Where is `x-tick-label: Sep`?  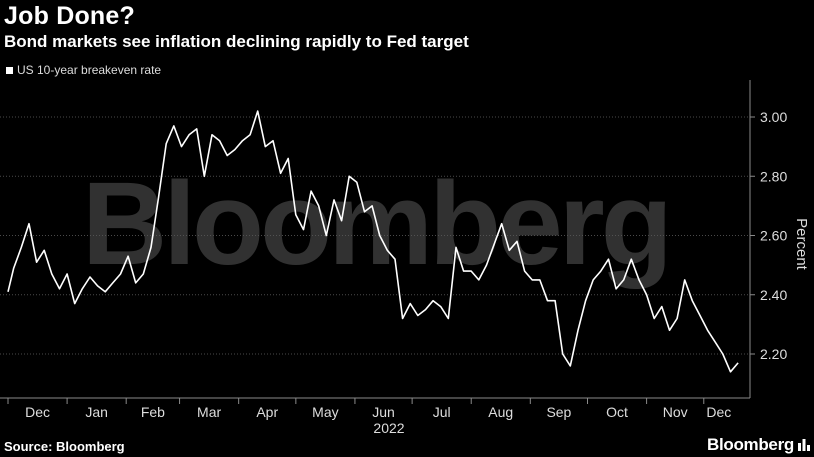
x-tick-label: Sep is located at coordinates (558, 412).